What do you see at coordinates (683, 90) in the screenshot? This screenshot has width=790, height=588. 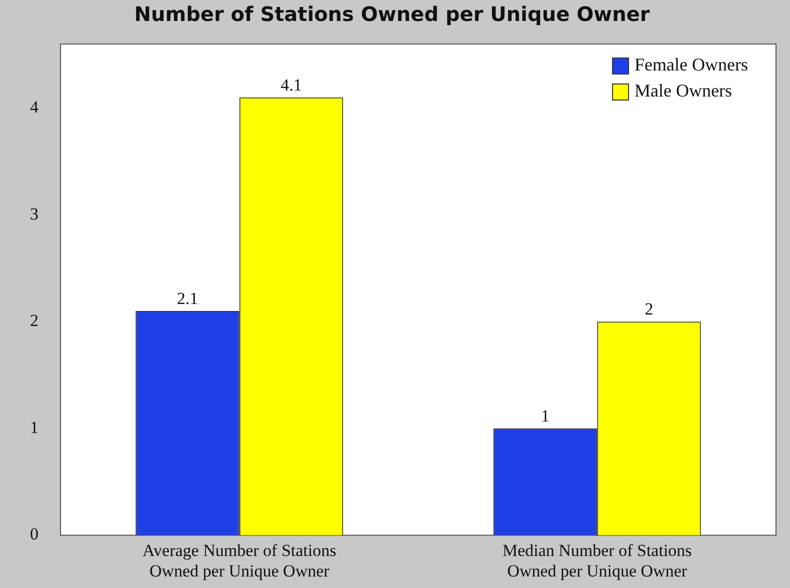 I see `legend-label: Male Owners` at bounding box center [683, 90].